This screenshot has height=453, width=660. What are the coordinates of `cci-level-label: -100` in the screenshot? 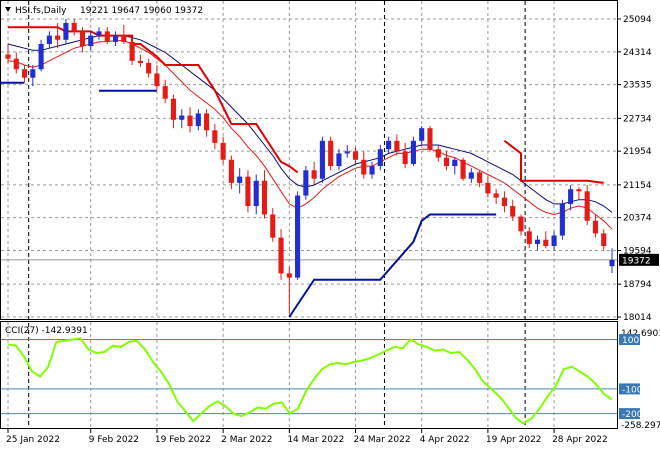 It's located at (632, 390).